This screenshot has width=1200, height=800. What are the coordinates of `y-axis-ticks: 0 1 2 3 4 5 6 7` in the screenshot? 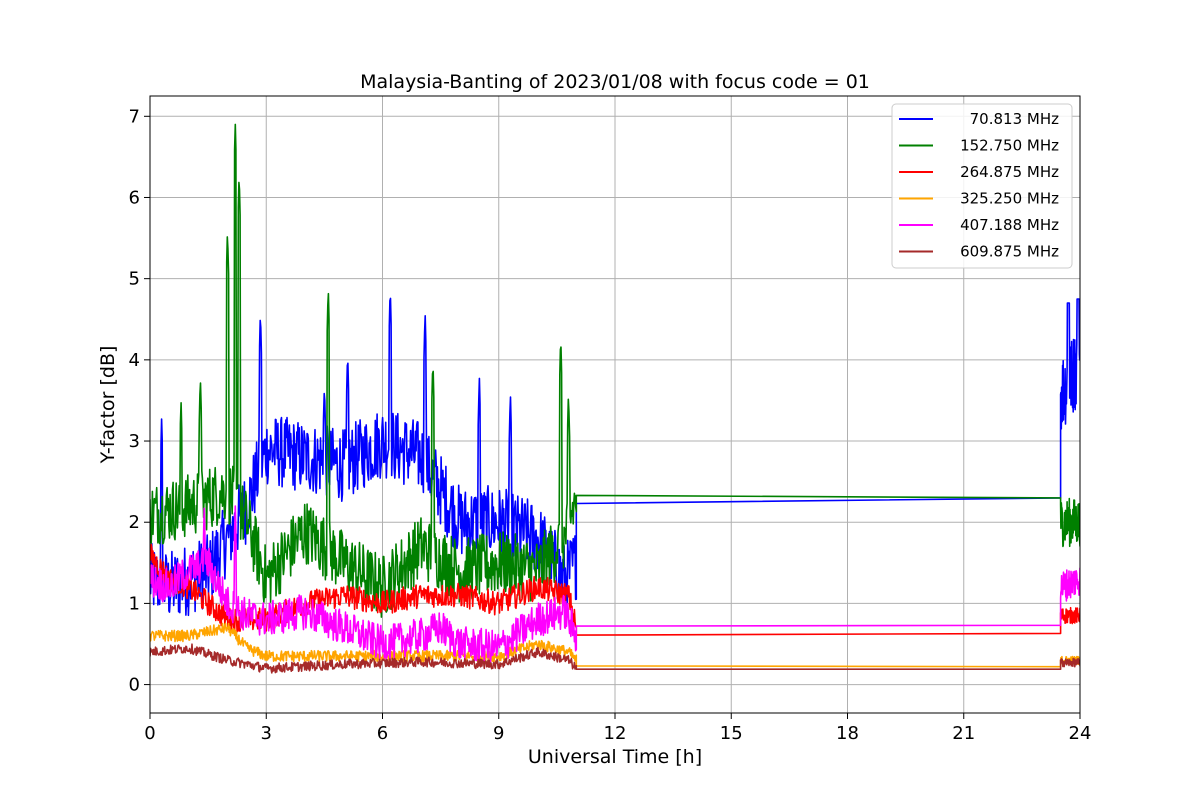 It's located at (139, 401).